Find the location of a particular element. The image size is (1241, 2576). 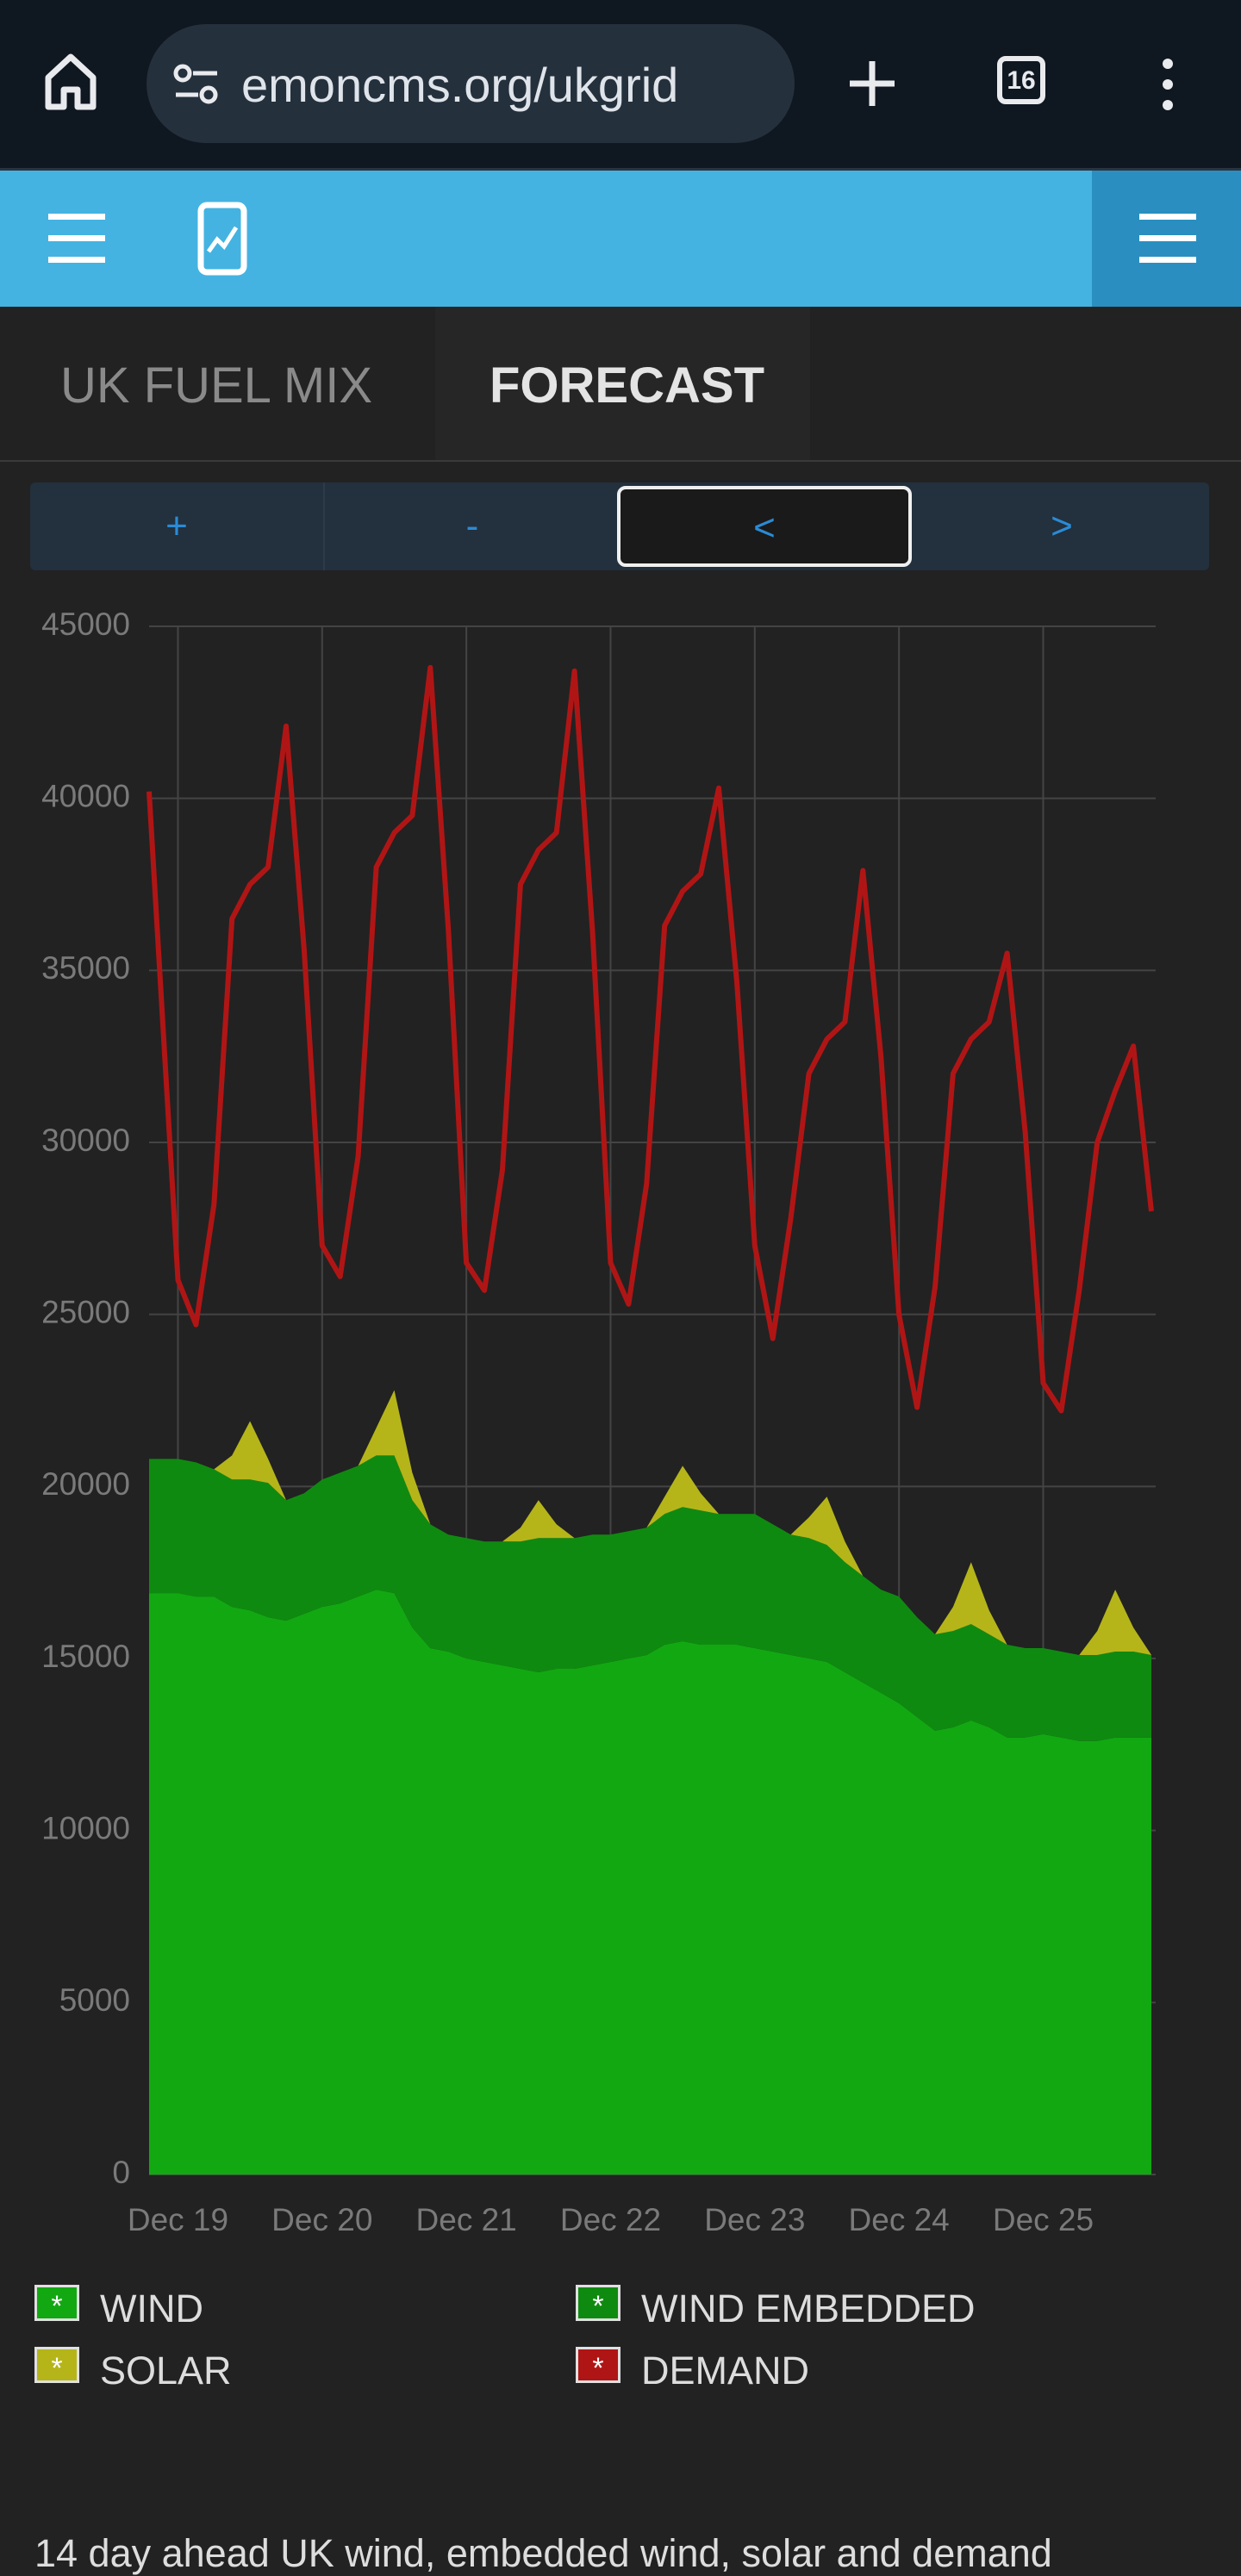

app-header-right is located at coordinates (1166, 239).